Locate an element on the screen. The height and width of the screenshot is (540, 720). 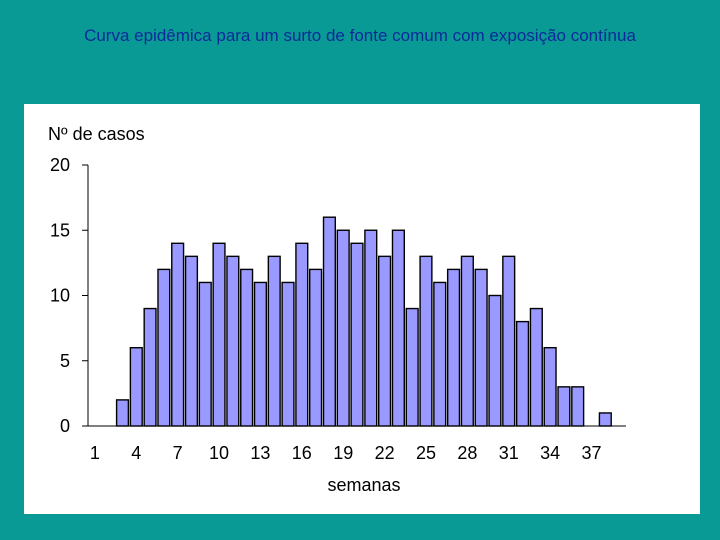
y-tick-label: 20 is located at coordinates (60, 165).